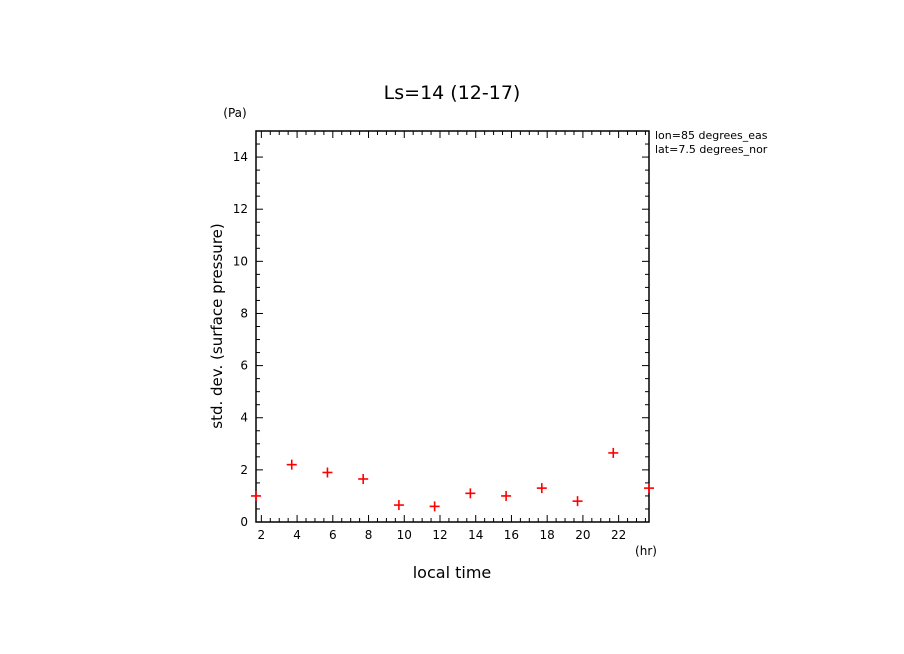 This screenshot has height=654, width=904. Describe the element at coordinates (217, 325) in the screenshot. I see `y-axis-label: std. dev. (surface pressure)` at that location.